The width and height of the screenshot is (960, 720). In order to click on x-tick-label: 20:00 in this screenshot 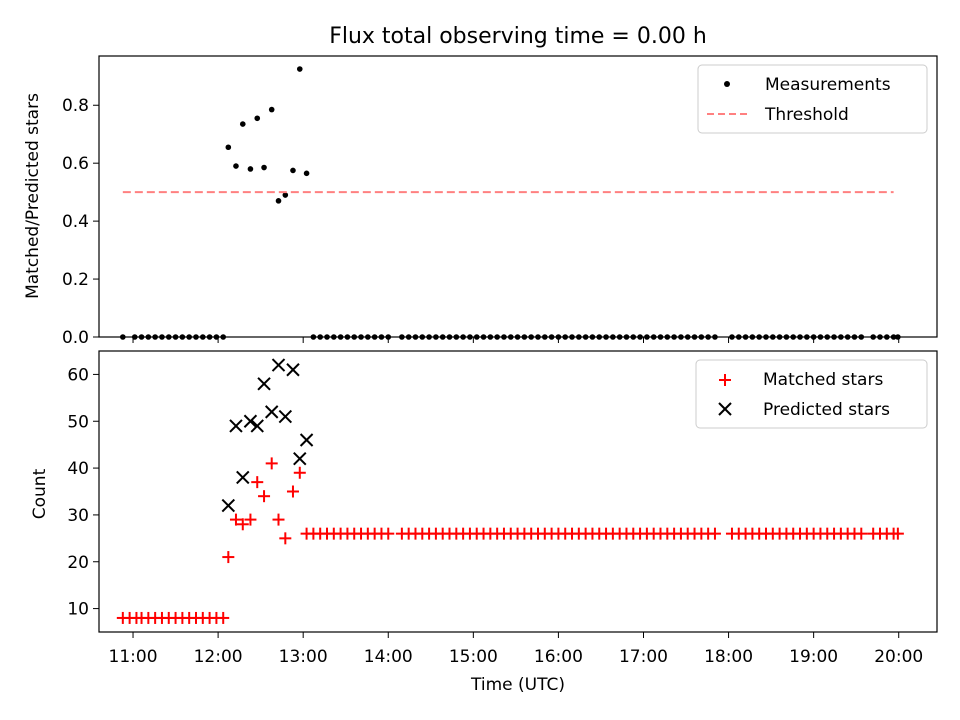, I will do `click(898, 657)`.